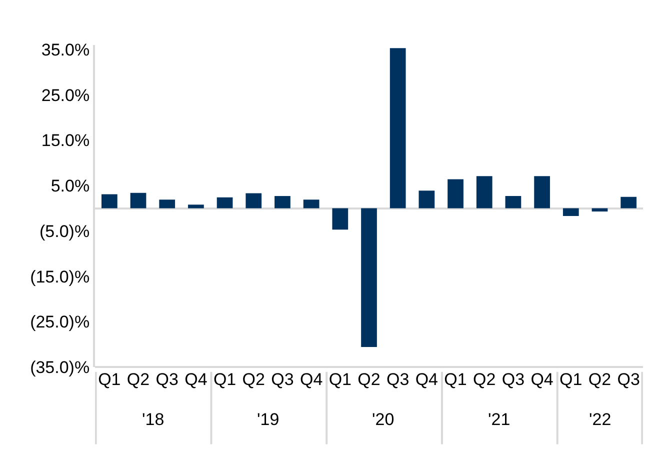  I want to click on text: '18, so click(153, 419).